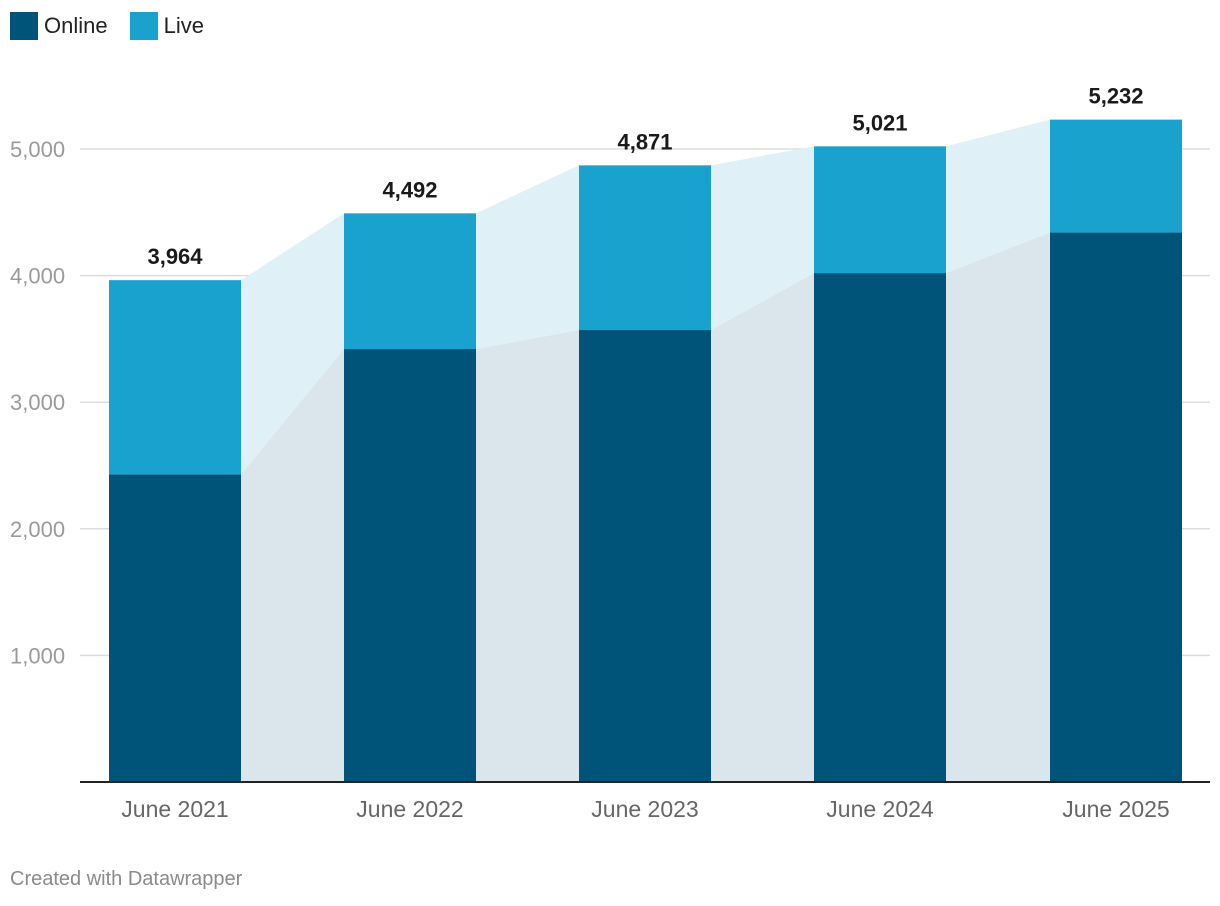 This screenshot has width=1220, height=906. I want to click on total-value-label: 5,232, so click(1115, 96).